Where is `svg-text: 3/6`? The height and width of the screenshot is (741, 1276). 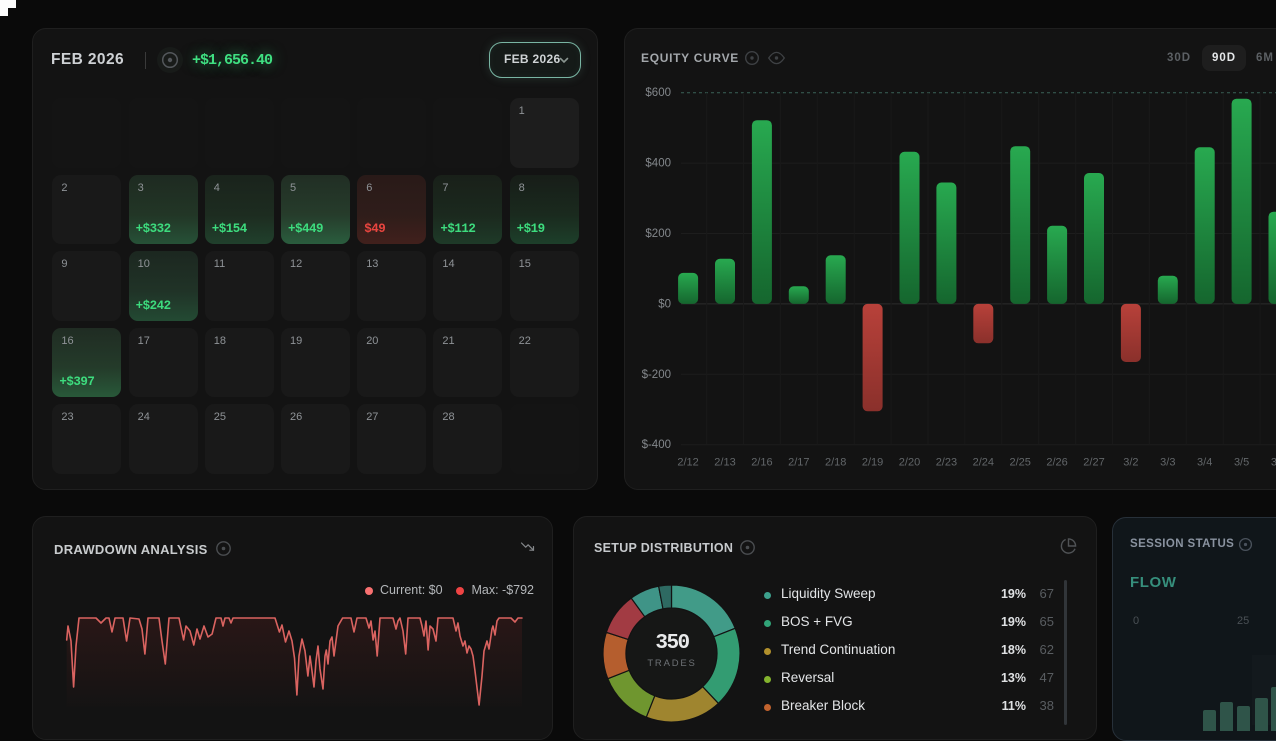
svg-text: 3/6 is located at coordinates (1273, 463).